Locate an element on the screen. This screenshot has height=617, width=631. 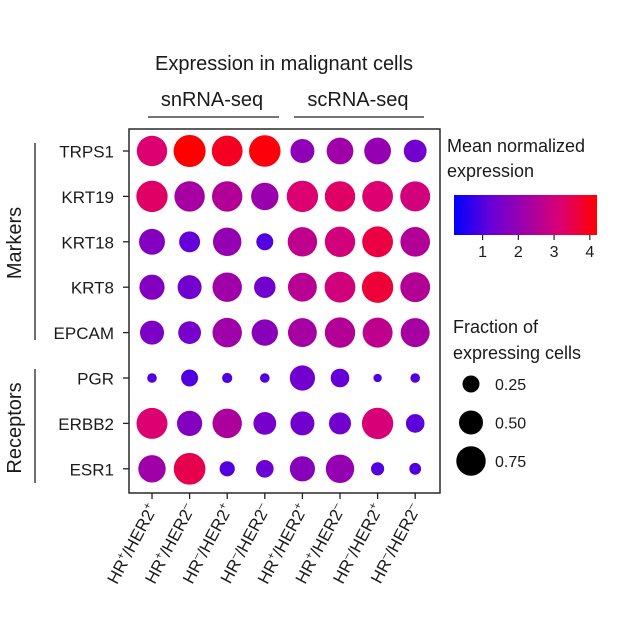
row-group-label-receptors: Receptors is located at coordinates (15, 427).